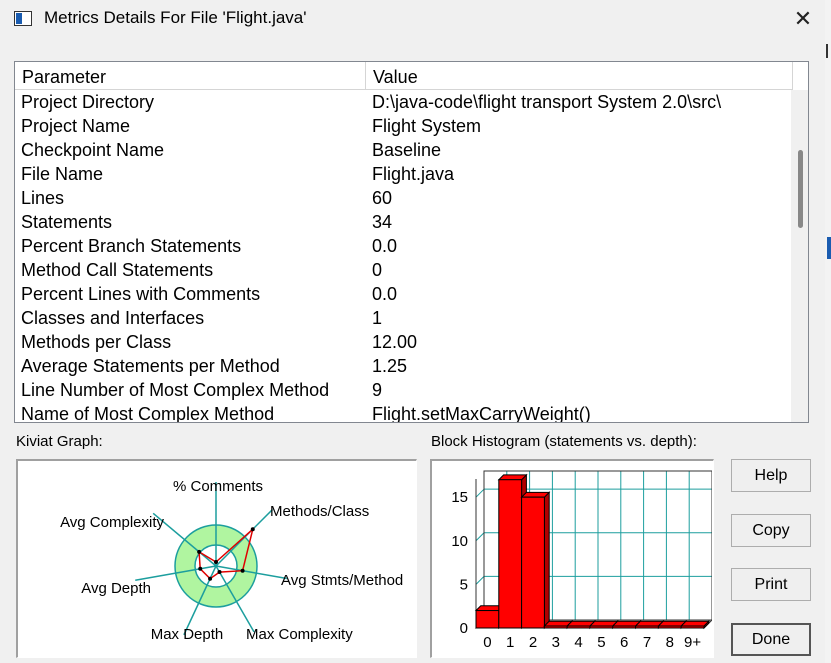  What do you see at coordinates (23, 18) in the screenshot?
I see `window-app-icon` at bounding box center [23, 18].